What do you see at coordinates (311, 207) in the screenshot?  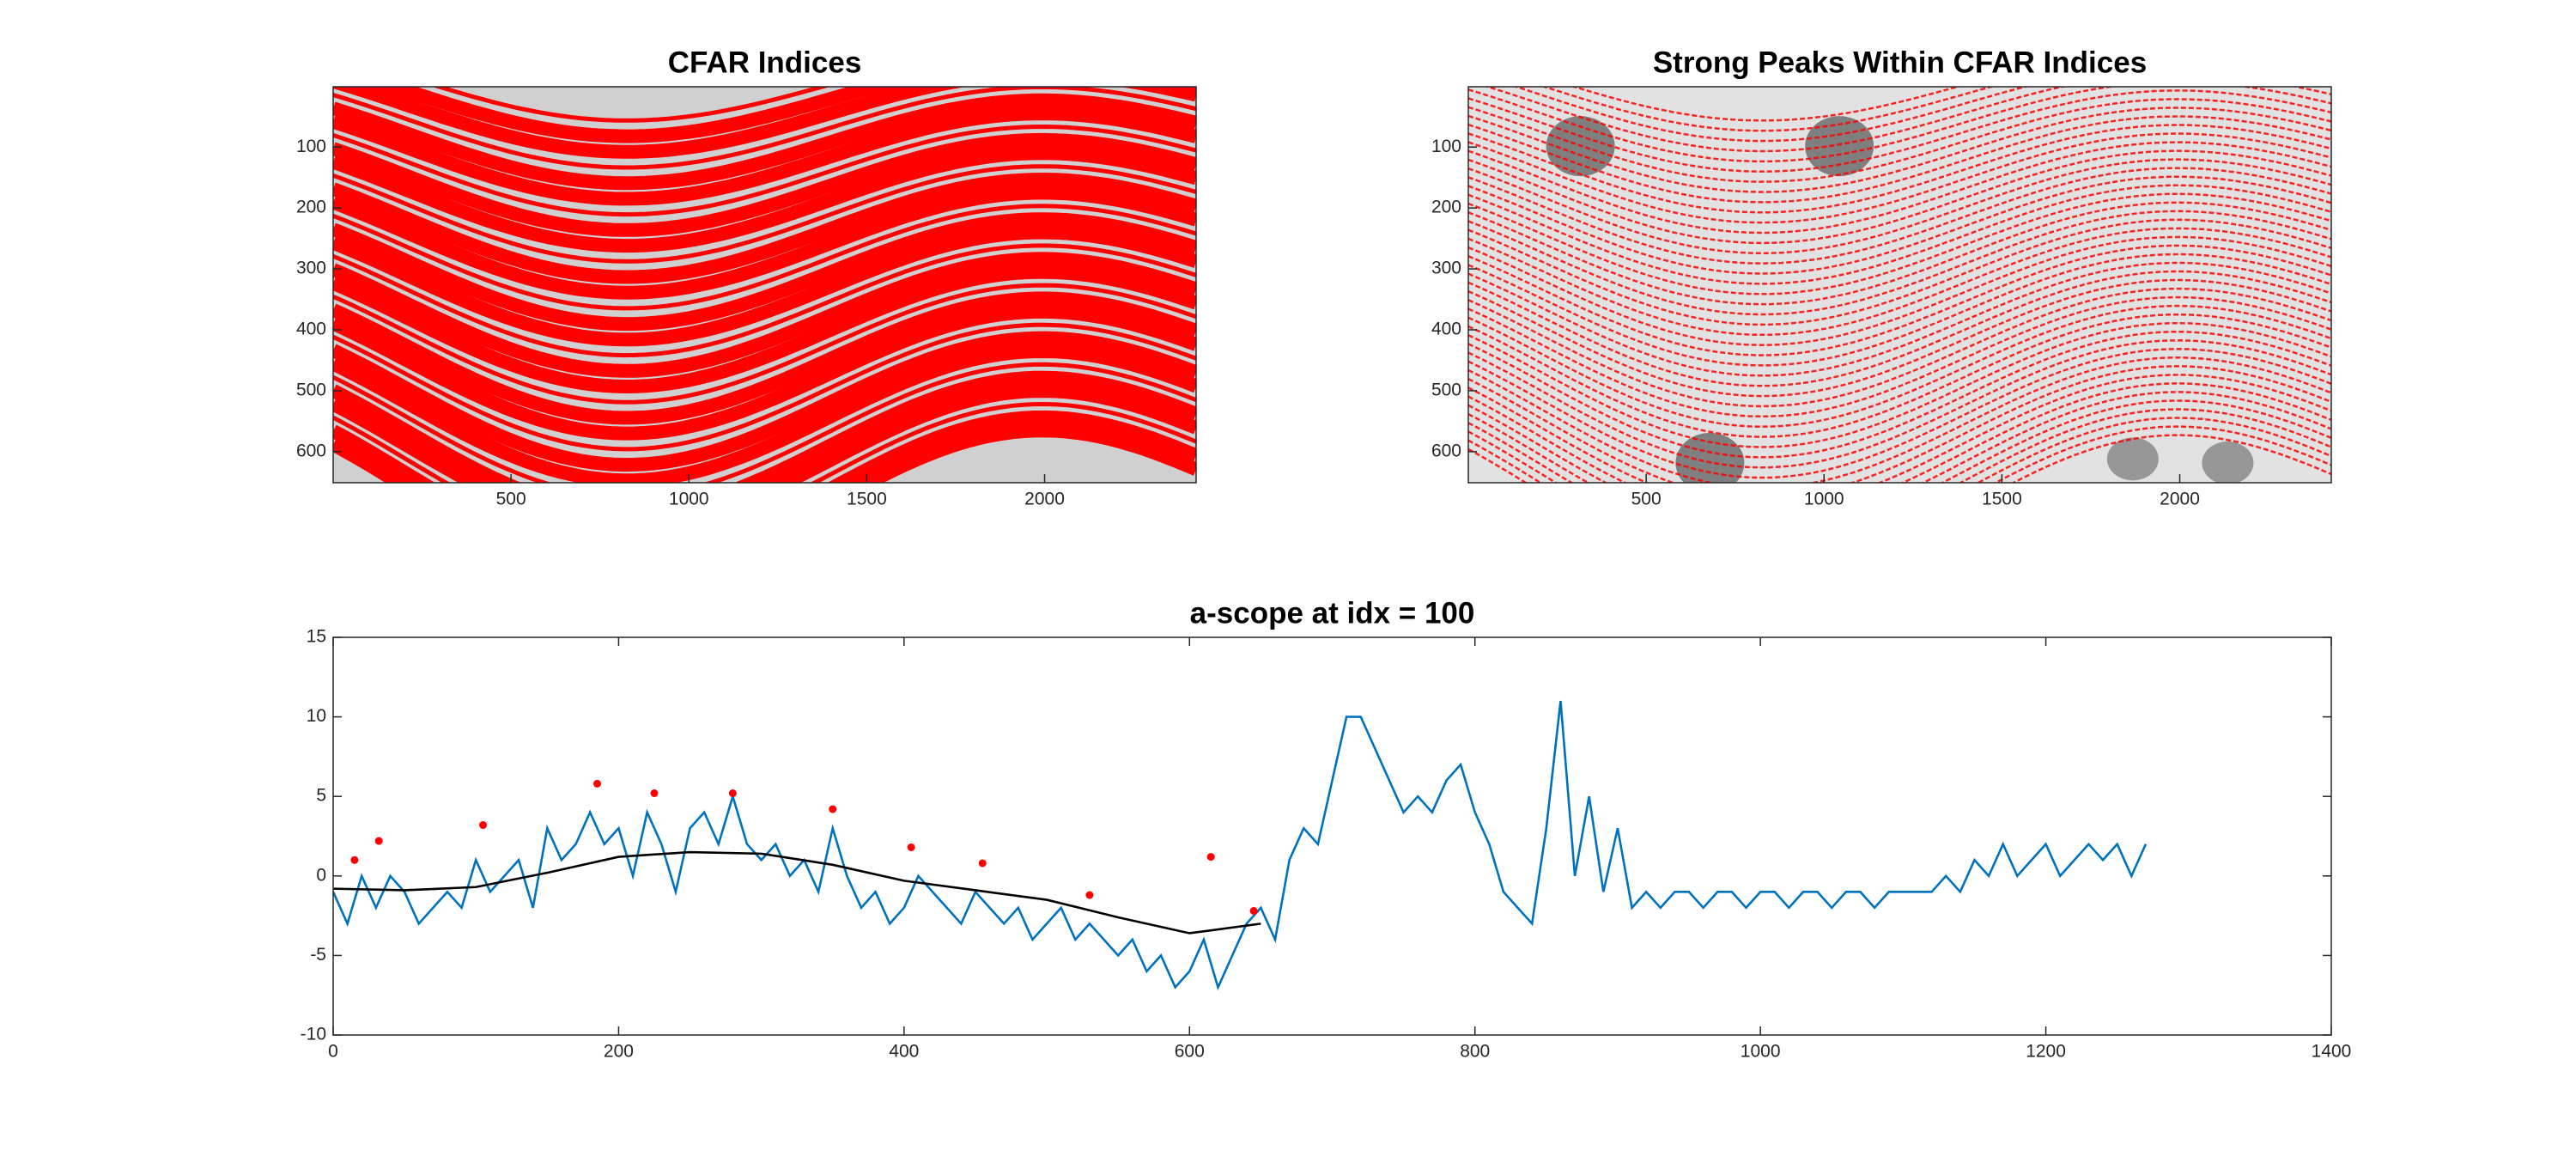 I see `y-tick-label: 200` at bounding box center [311, 207].